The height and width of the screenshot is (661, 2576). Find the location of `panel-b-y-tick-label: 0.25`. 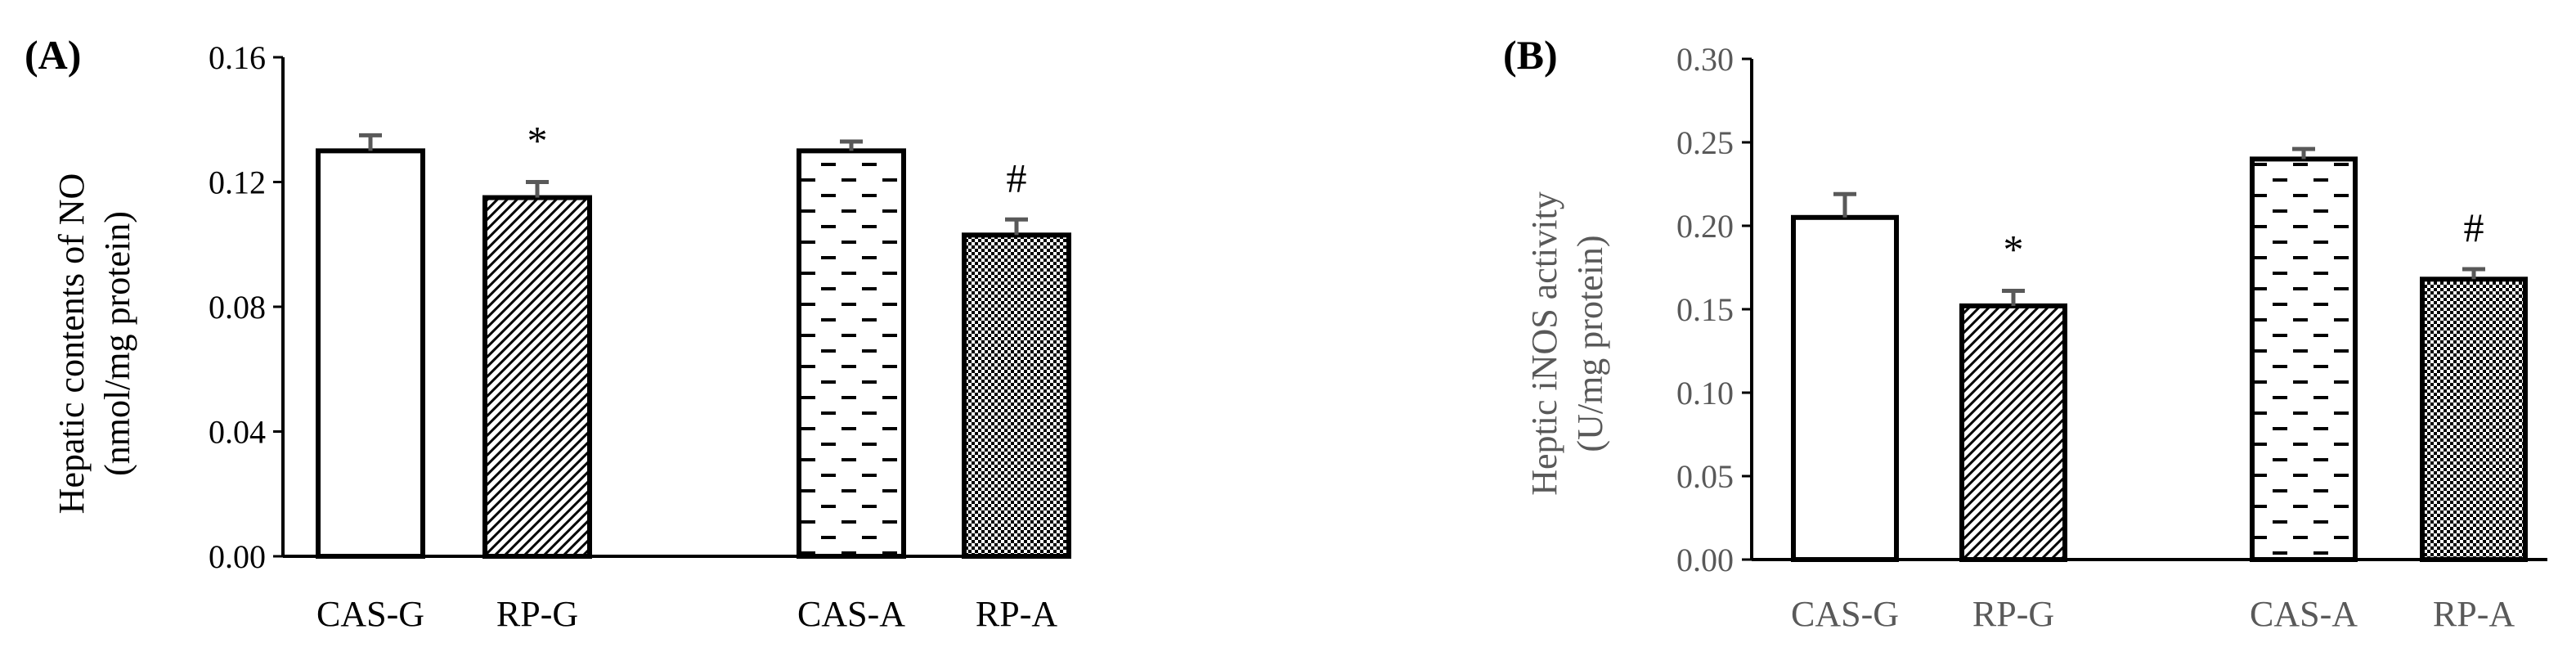

panel-b-y-tick-label: 0.25 is located at coordinates (1705, 142).